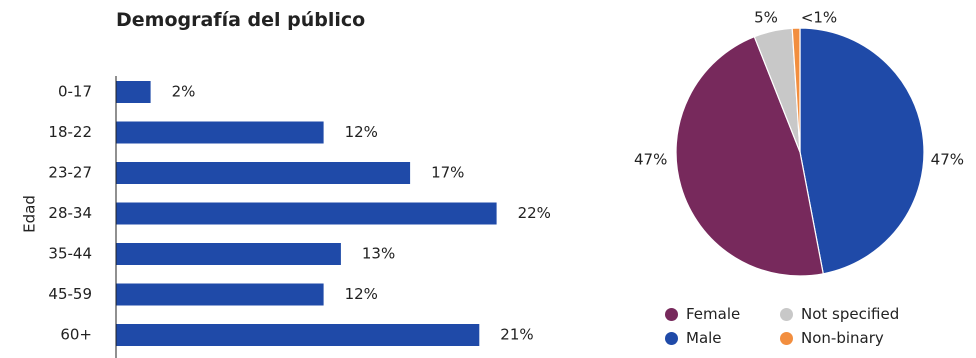 The height and width of the screenshot is (358, 976). I want to click on tick-label-28-34: 28-34, so click(70, 213).